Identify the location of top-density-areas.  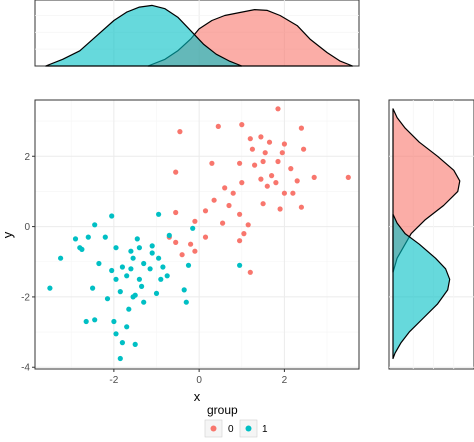
(199, 35).